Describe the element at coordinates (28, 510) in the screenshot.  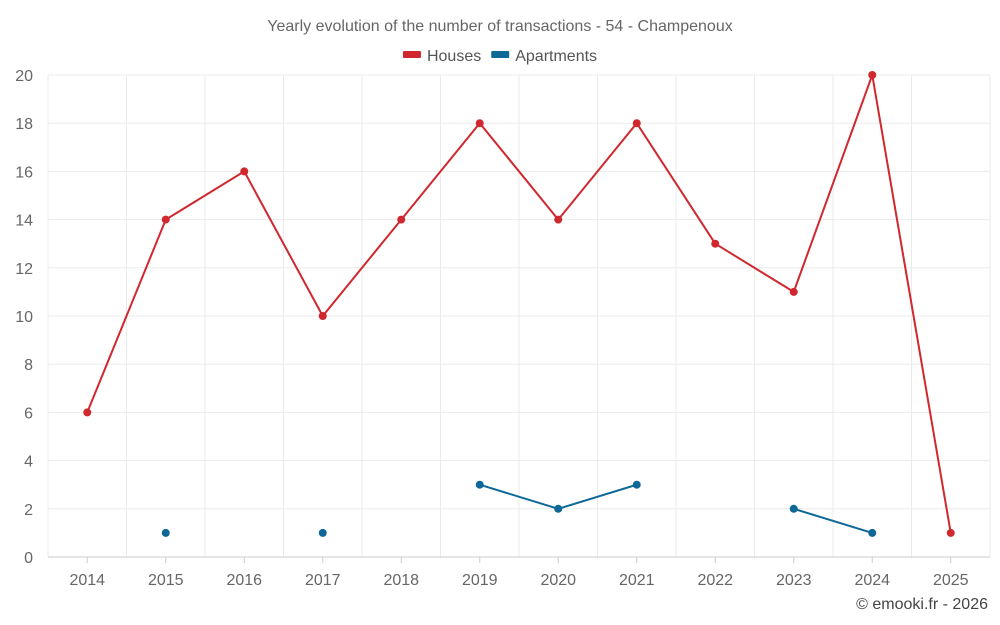
I see `y-tick-label: 2` at that location.